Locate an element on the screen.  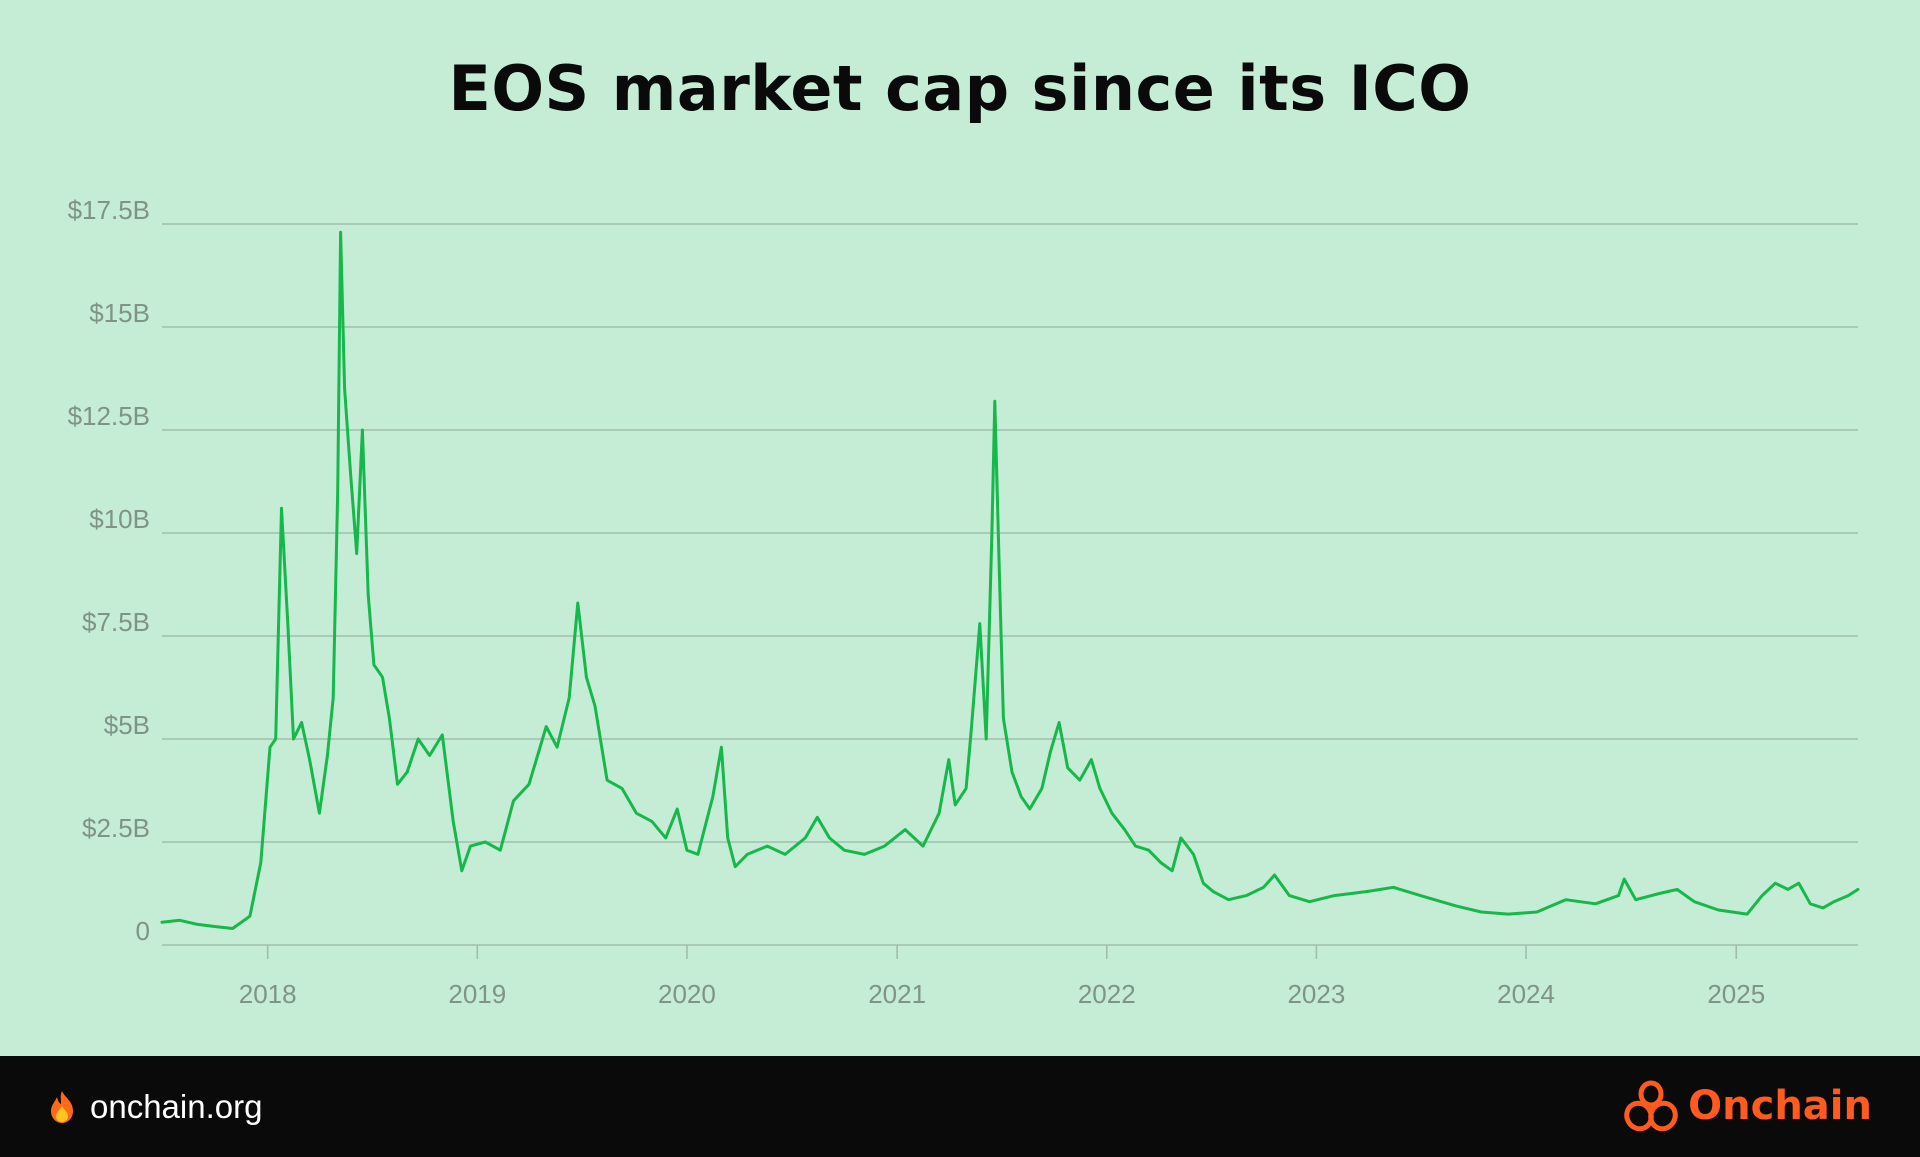
site-link: onchain.org is located at coordinates (155, 1107).